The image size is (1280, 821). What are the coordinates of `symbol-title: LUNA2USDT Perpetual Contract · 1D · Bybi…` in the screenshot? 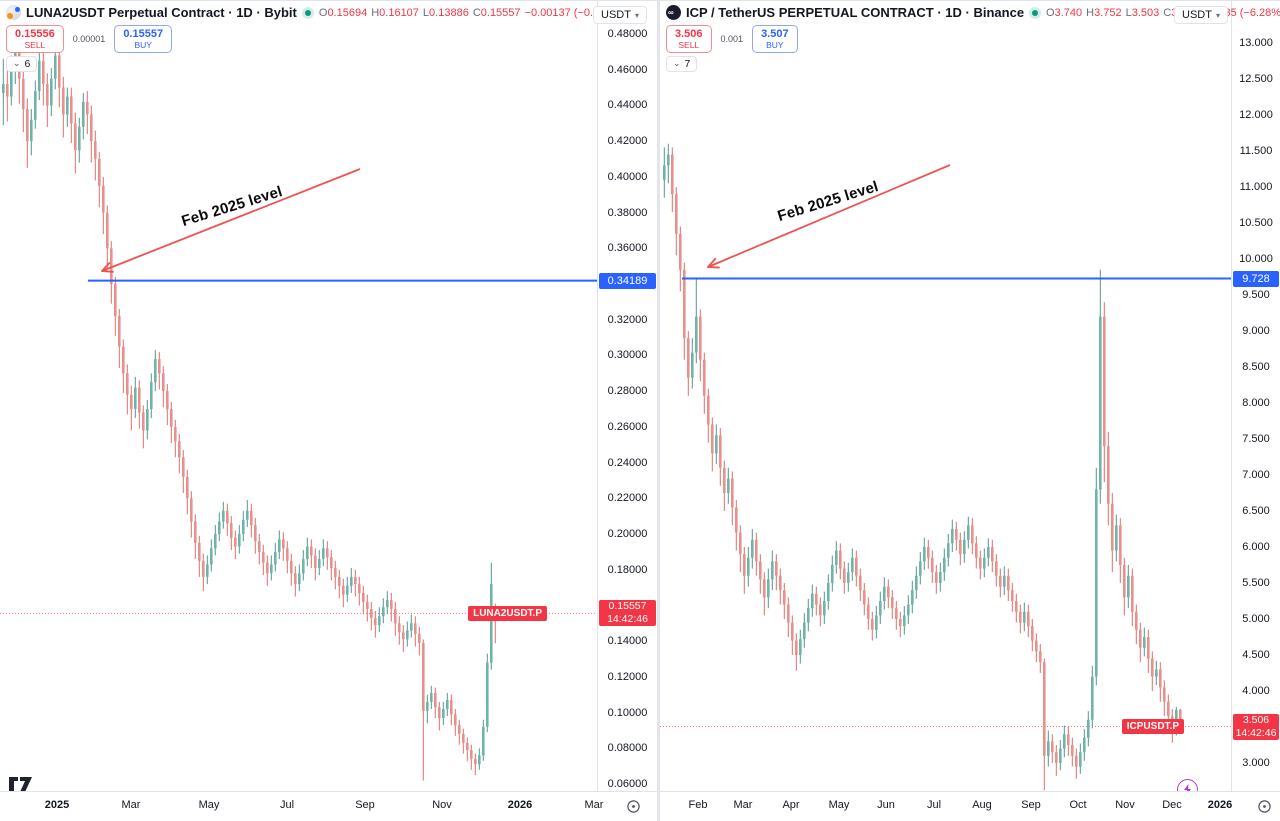 It's located at (161, 12).